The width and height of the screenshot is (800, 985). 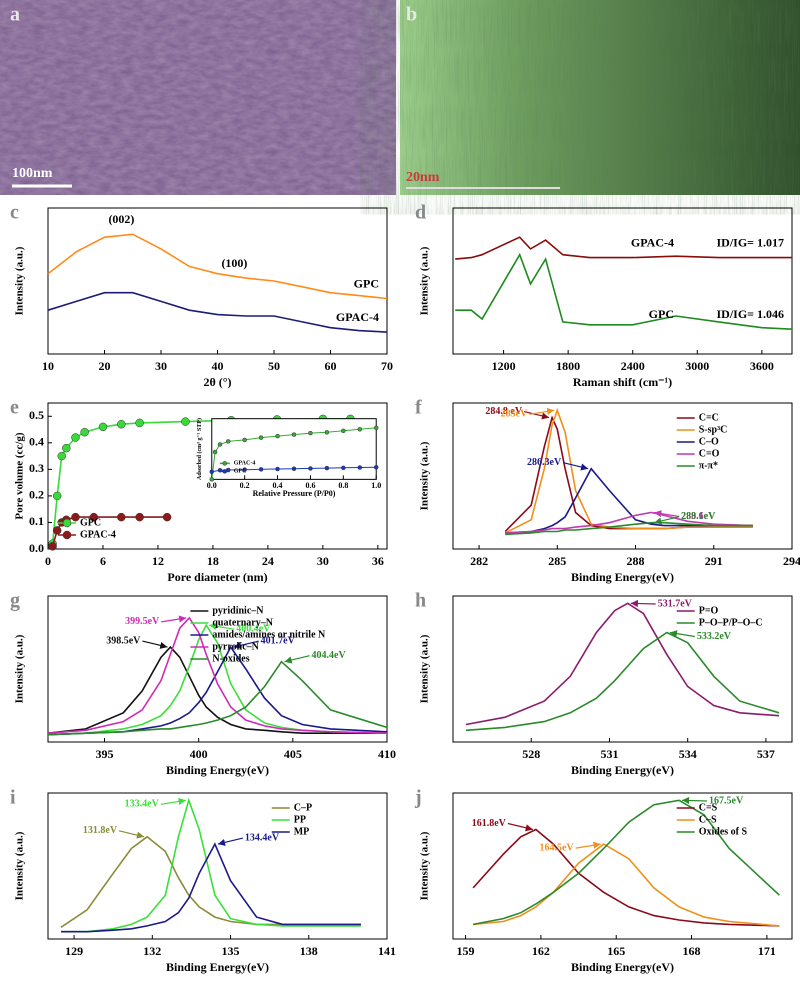 What do you see at coordinates (212, 485) in the screenshot?
I see `x-tick-label: 0.0` at bounding box center [212, 485].